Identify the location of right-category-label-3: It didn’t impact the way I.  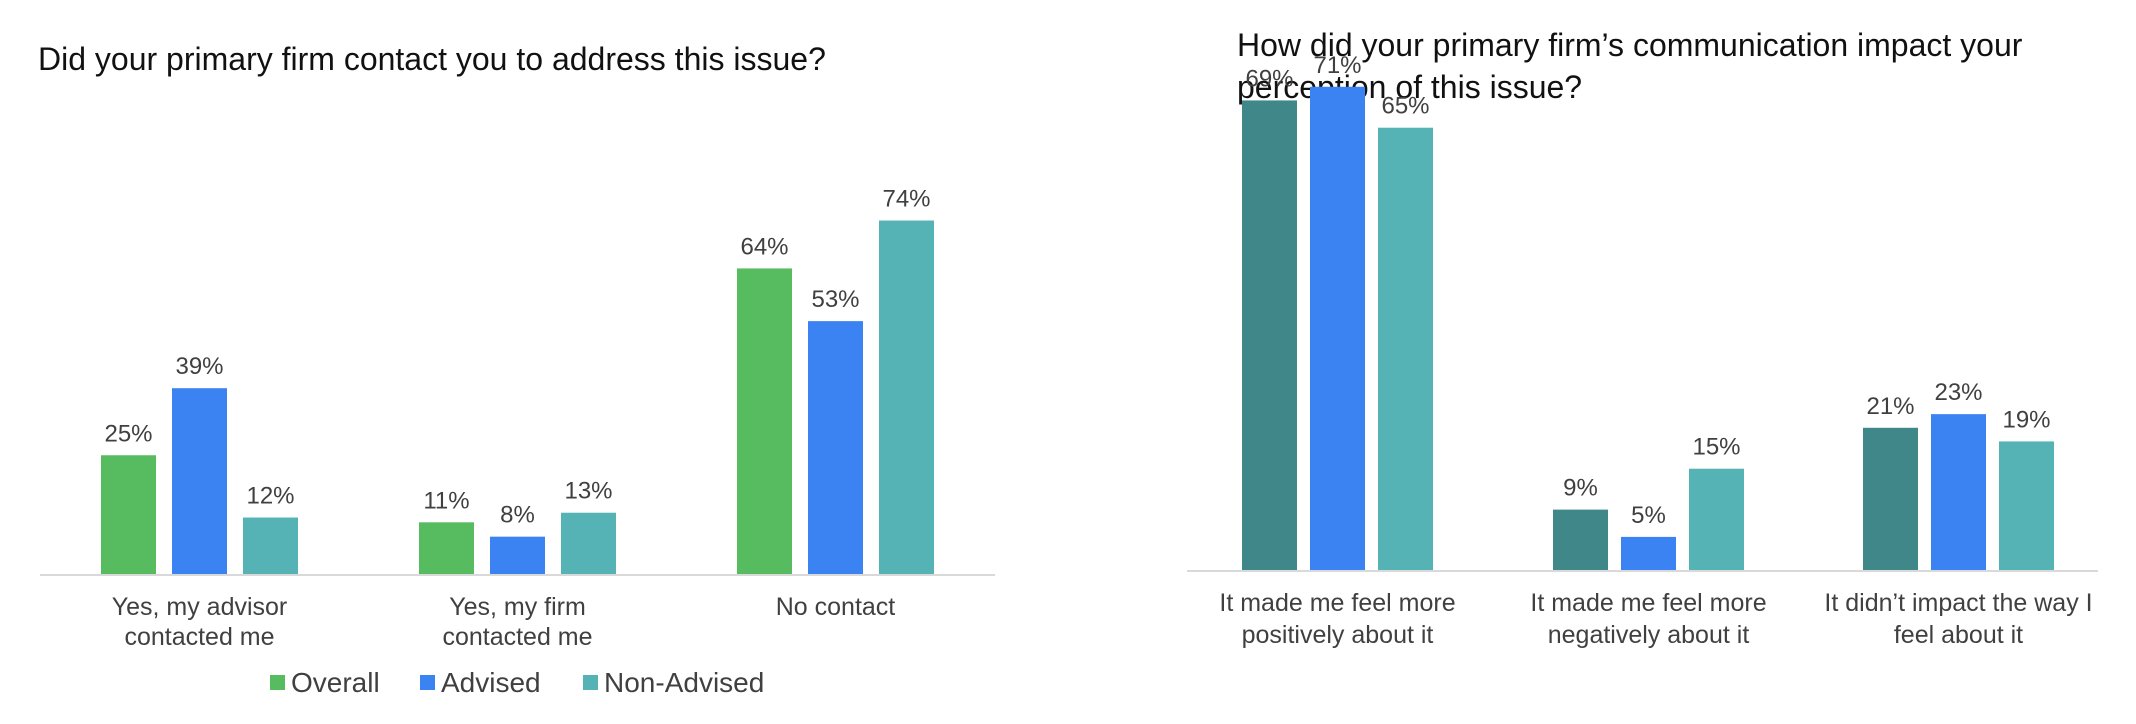
(1958, 603).